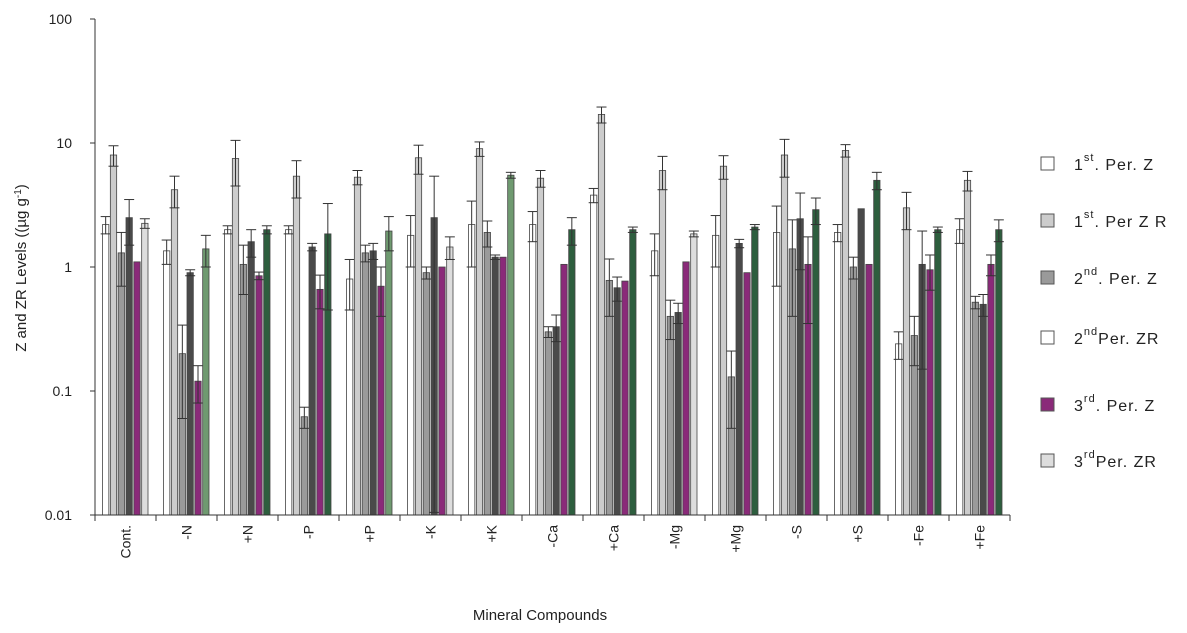 The image size is (1187, 633). Describe the element at coordinates (1115, 460) in the screenshot. I see `legend-label: 3rdPer. ZR` at that location.